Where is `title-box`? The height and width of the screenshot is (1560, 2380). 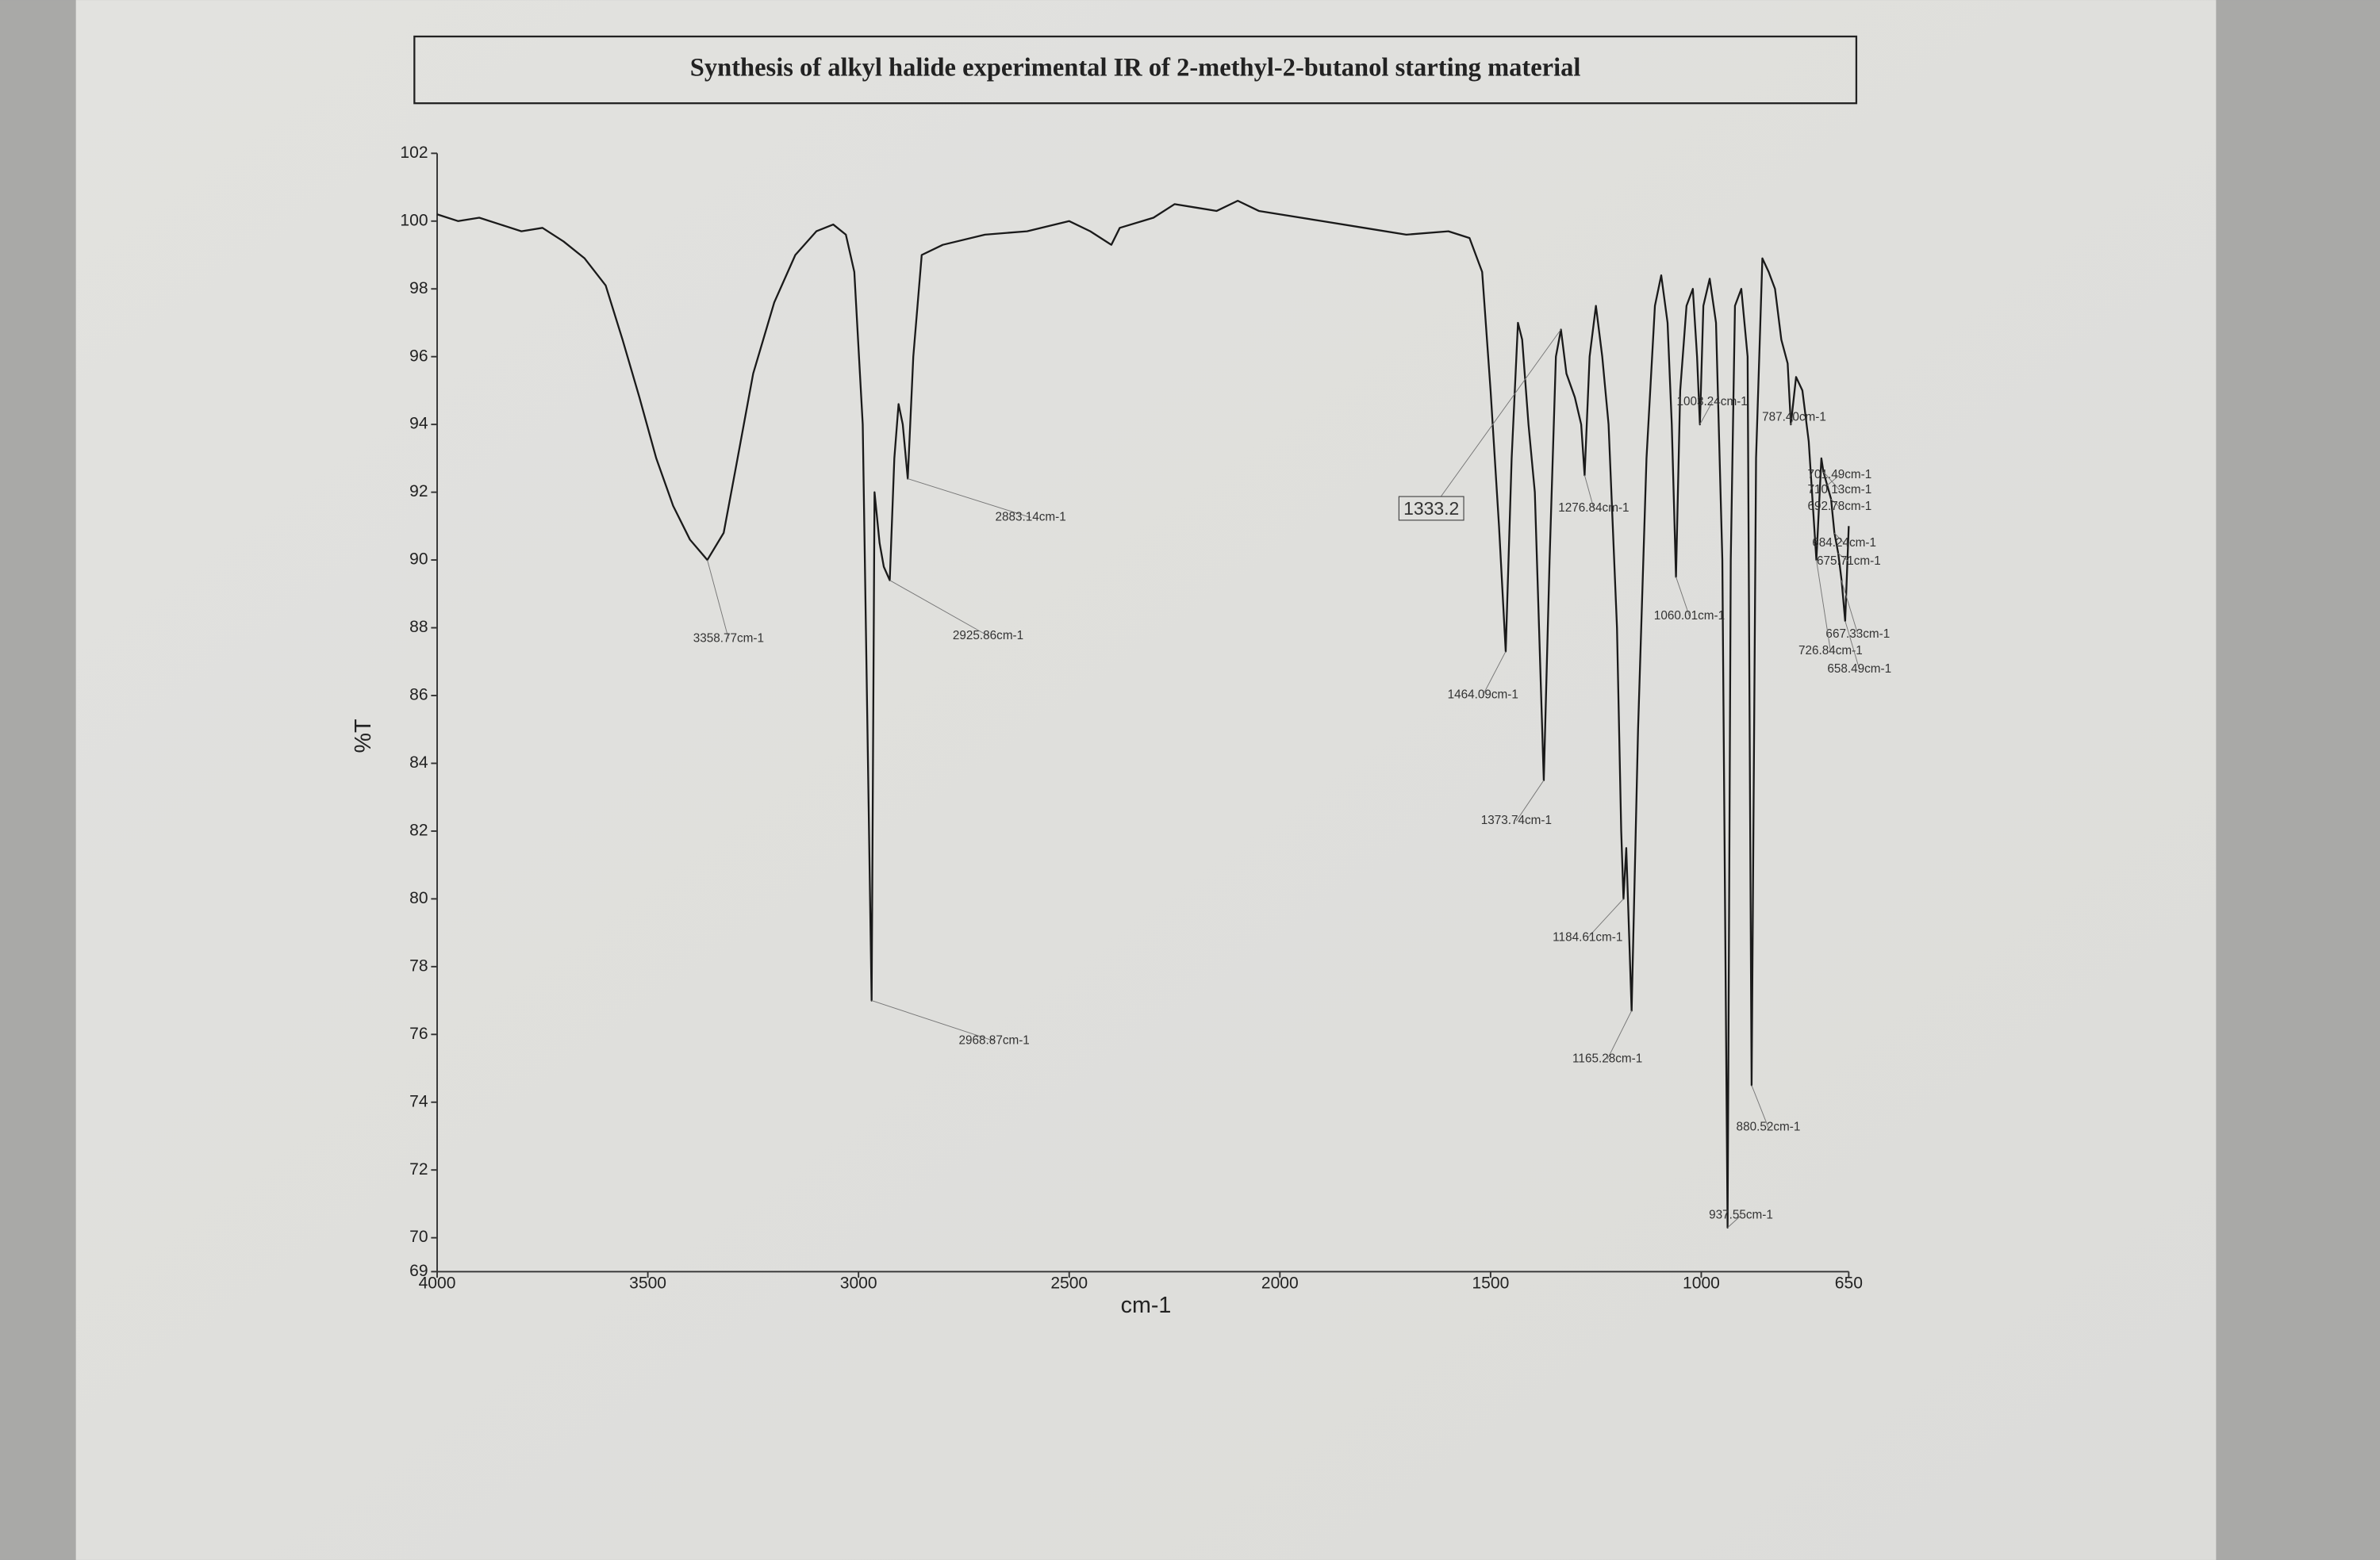 title-box is located at coordinates (1135, 70).